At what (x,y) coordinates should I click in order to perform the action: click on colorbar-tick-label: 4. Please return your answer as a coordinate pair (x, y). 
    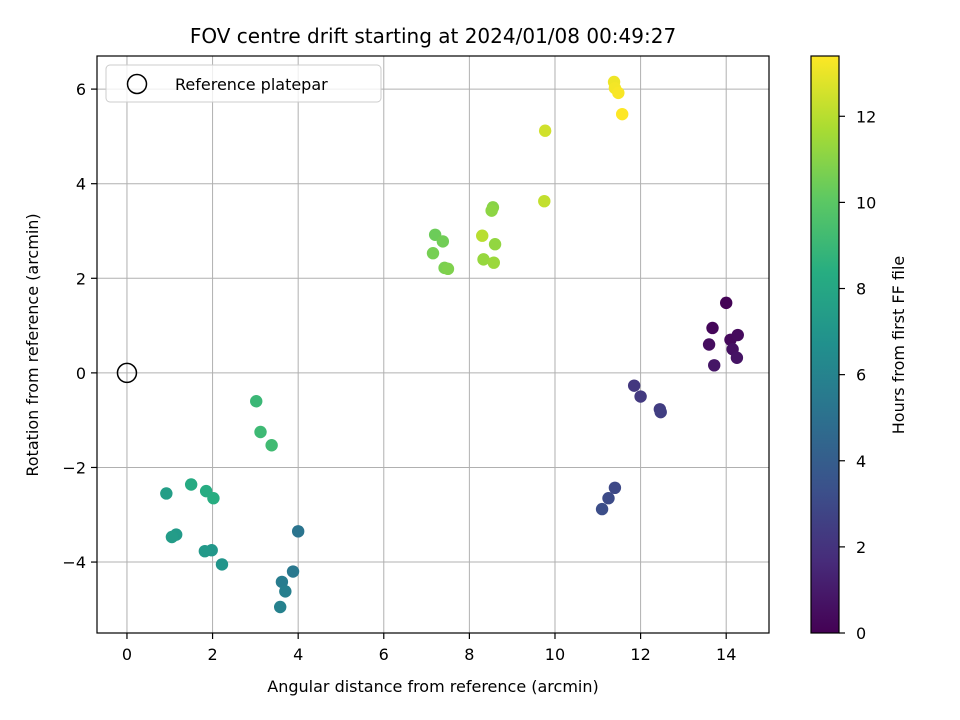
    Looking at the image, I should click on (861, 461).